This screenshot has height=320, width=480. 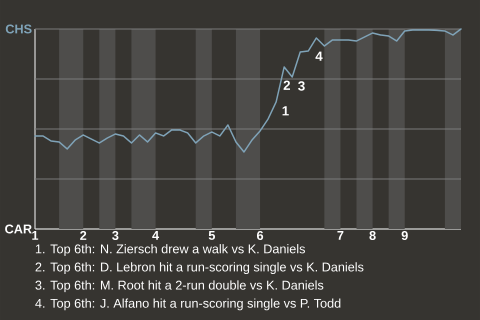 What do you see at coordinates (287, 85) in the screenshot?
I see `annotation: 2` at bounding box center [287, 85].